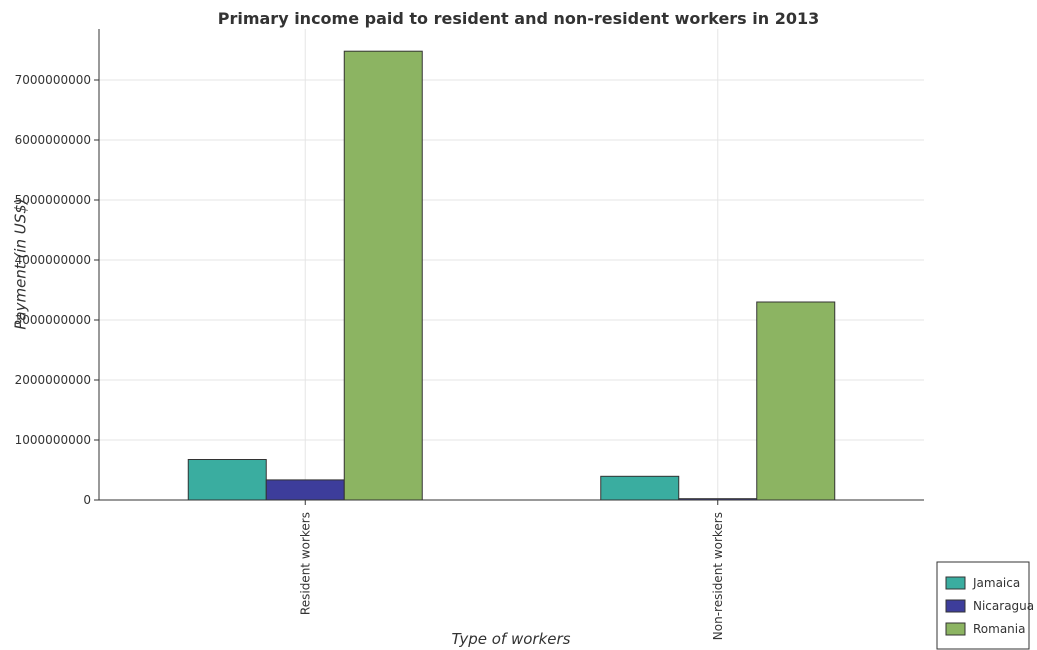 Image resolution: width=1037 pixels, height=650 pixels. Describe the element at coordinates (1003, 606) in the screenshot. I see `legend-label-nicaragua: Nicaragua` at that location.